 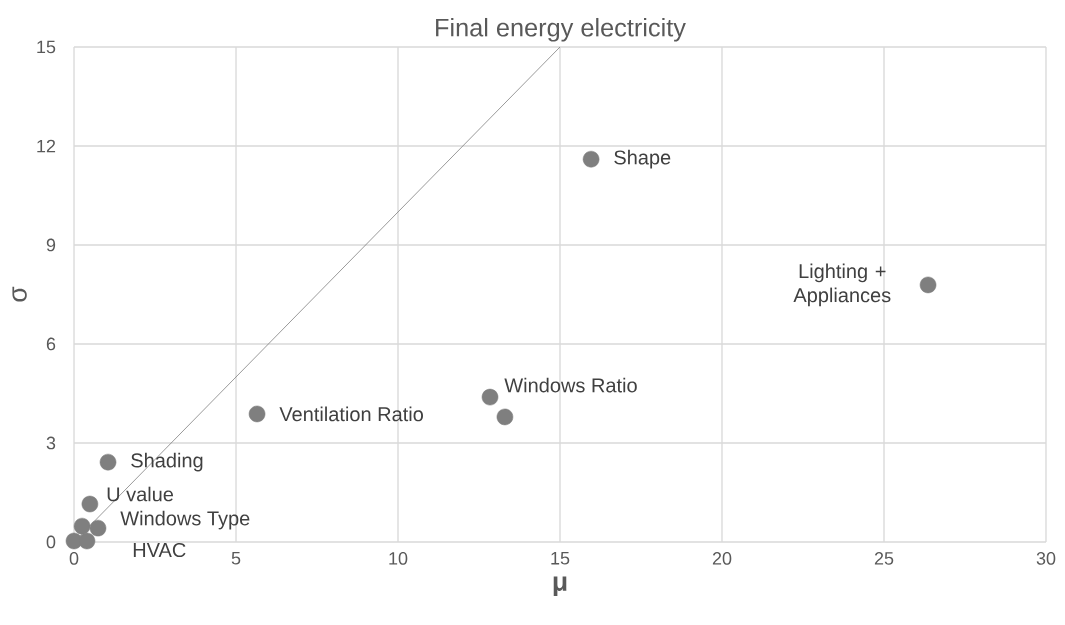 What do you see at coordinates (1046, 558) in the screenshot?
I see `x-tick-label: 30` at bounding box center [1046, 558].